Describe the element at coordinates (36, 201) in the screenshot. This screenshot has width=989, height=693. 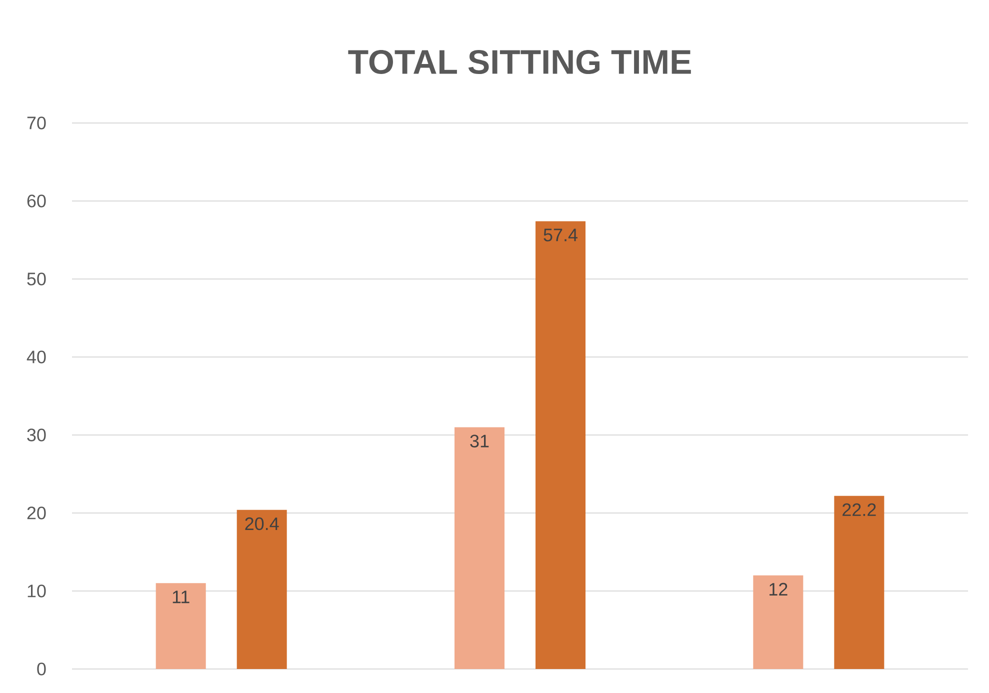
I see `y-tick-label: 60` at that location.